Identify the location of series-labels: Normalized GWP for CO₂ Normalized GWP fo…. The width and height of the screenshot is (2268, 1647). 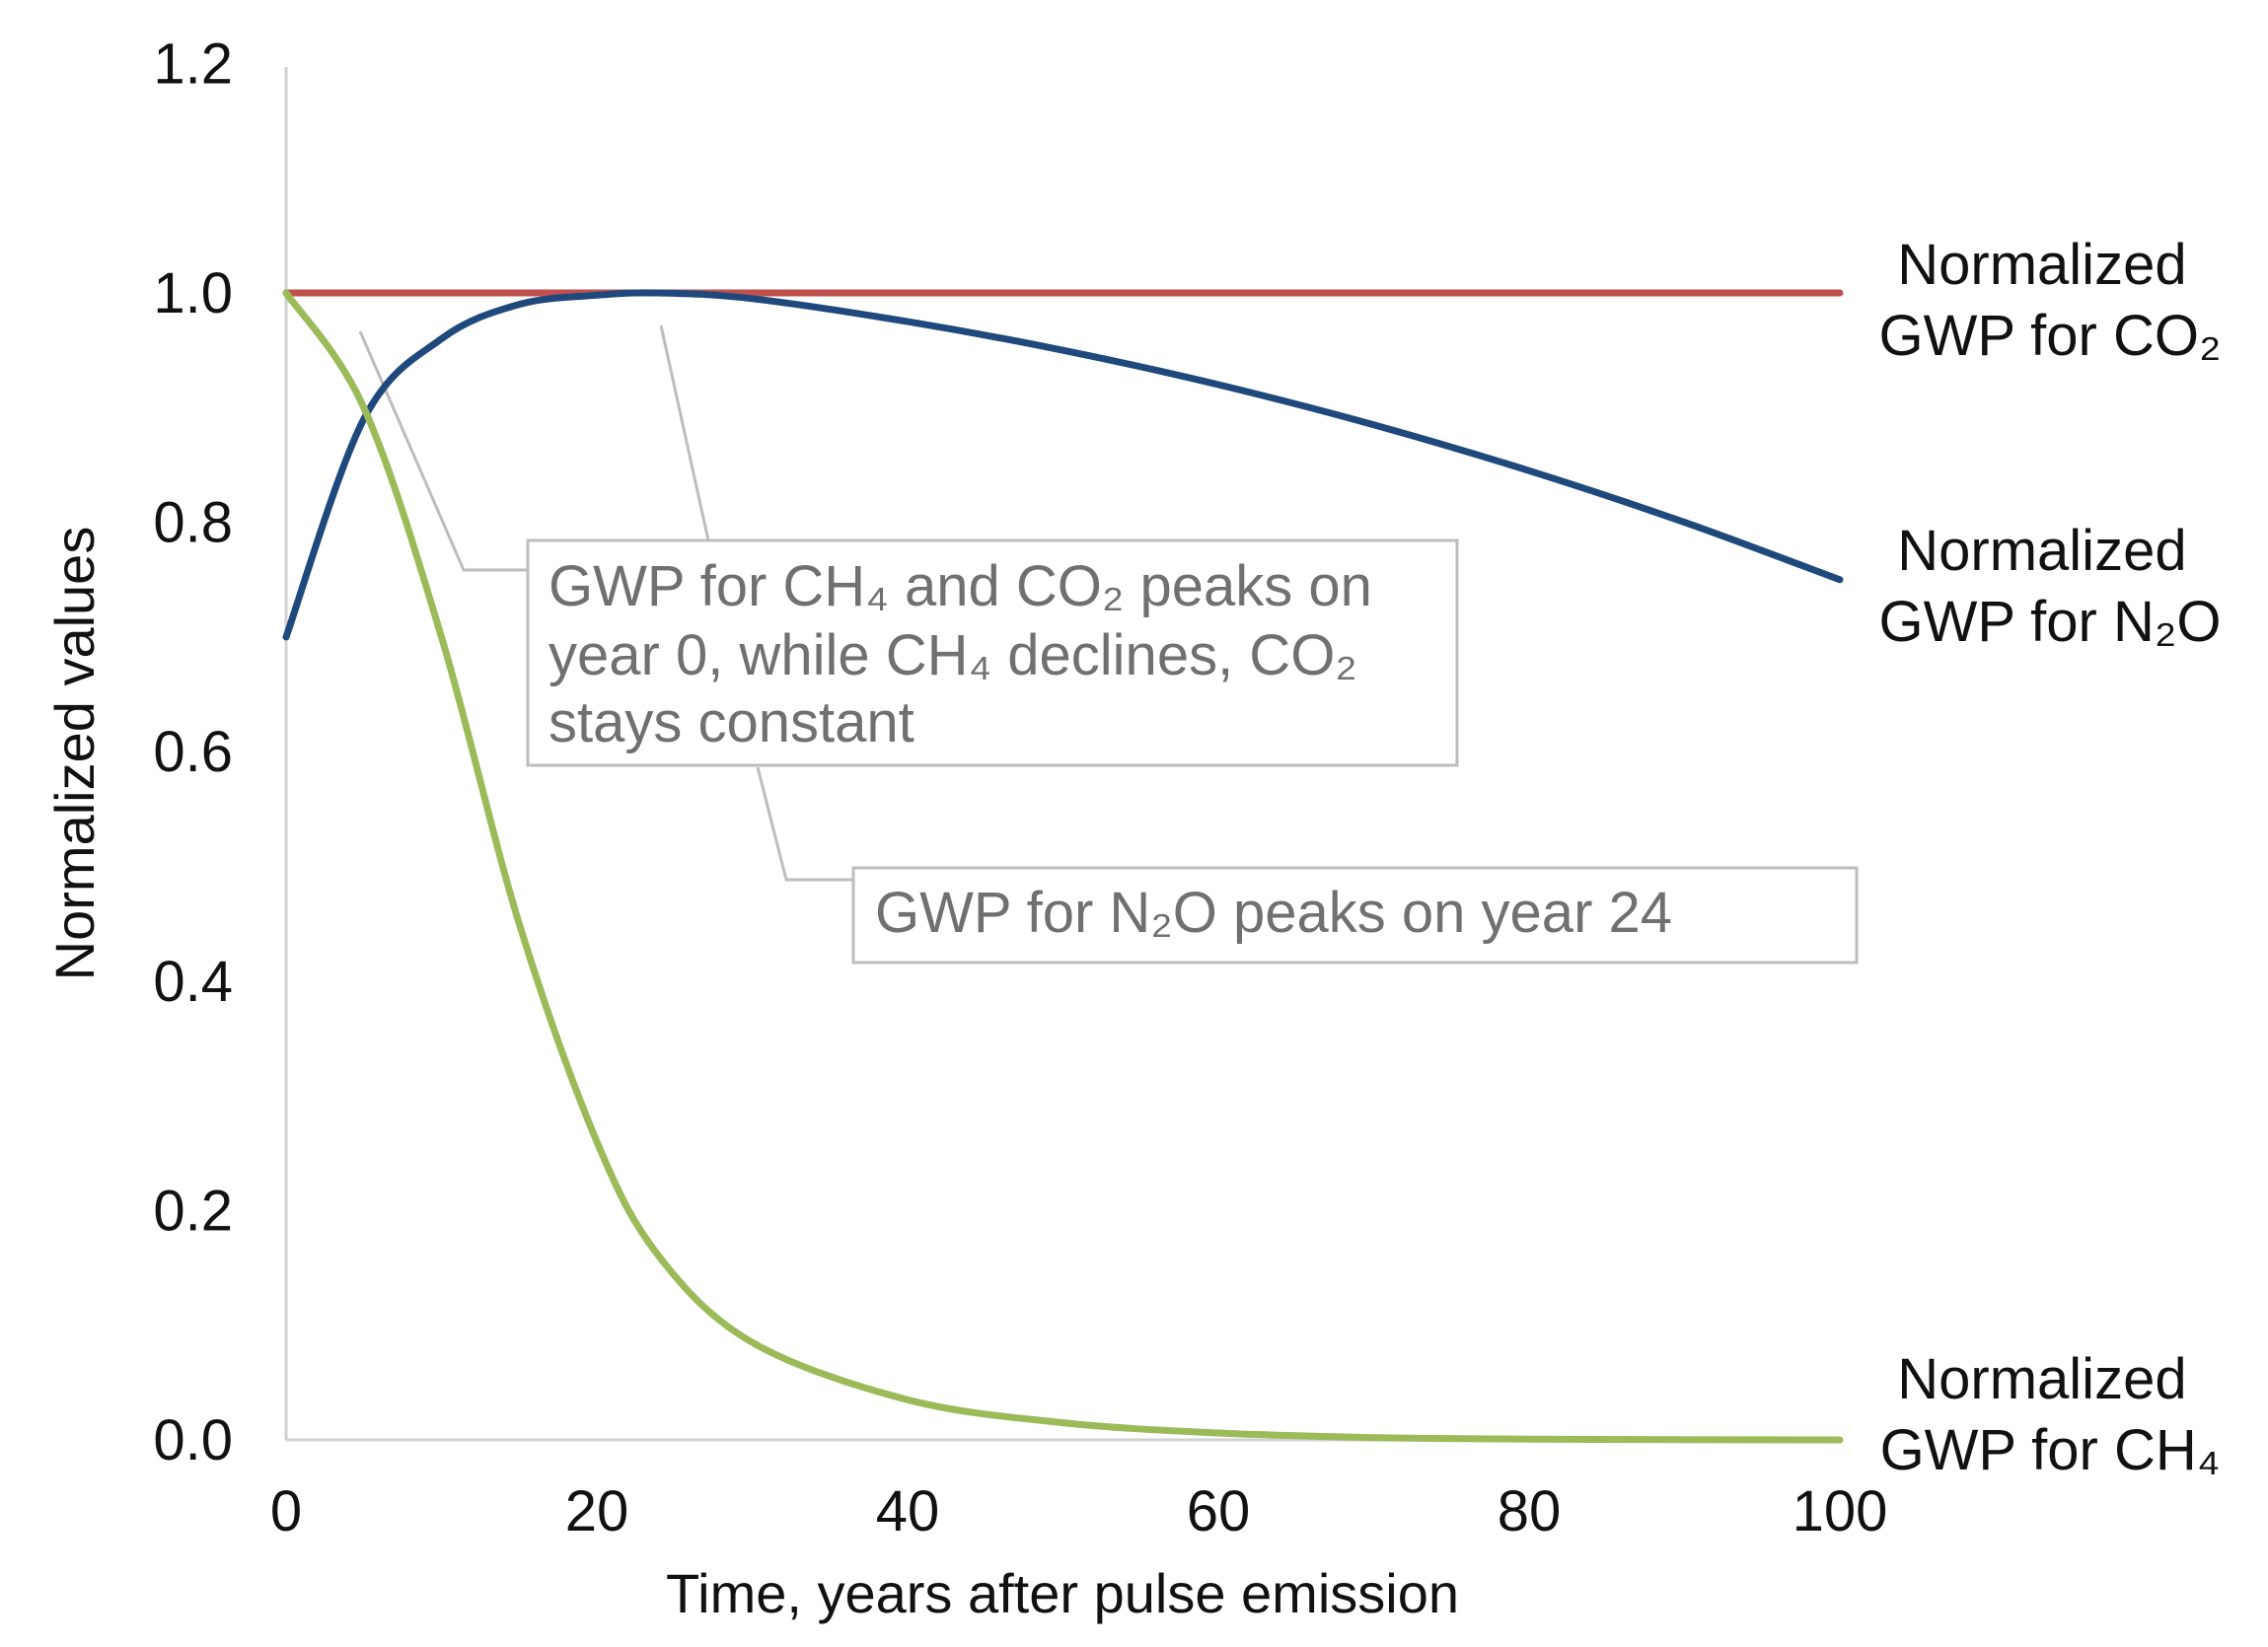
(2050, 857).